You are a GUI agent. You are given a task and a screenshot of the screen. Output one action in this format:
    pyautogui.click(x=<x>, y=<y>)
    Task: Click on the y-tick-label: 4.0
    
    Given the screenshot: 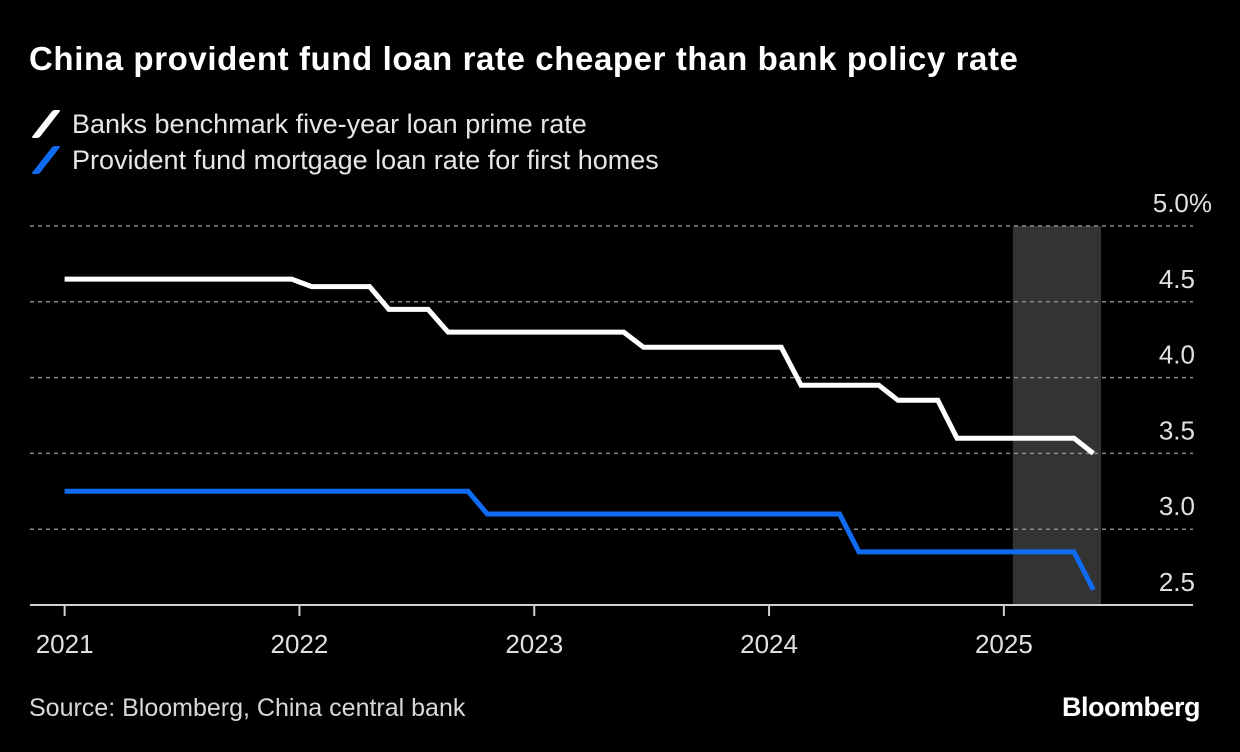 What is the action you would take?
    pyautogui.click(x=1177, y=355)
    